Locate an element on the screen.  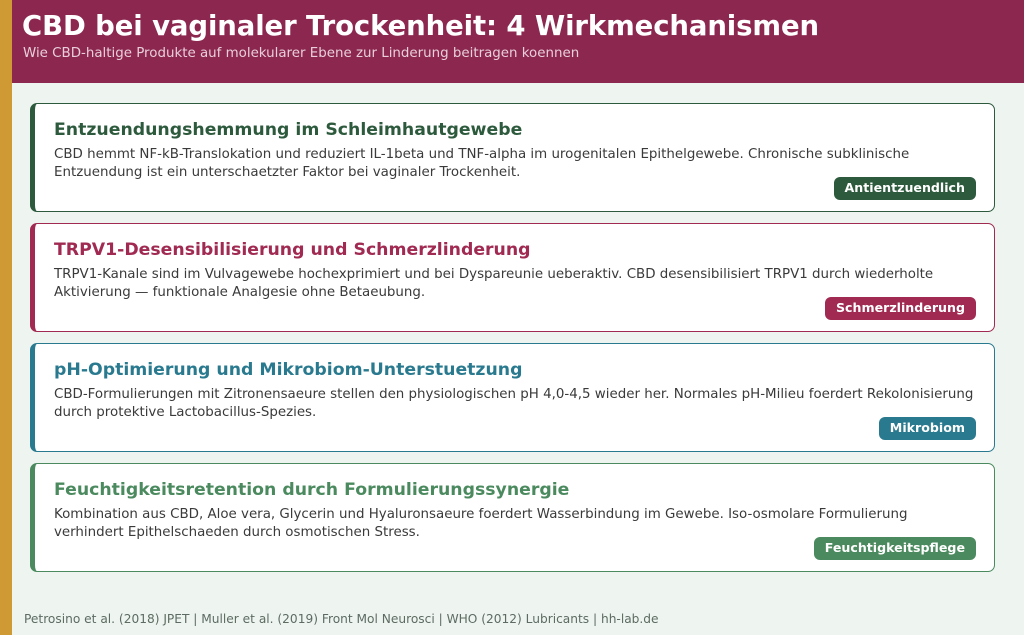
status-badge: Schmerzlinderung is located at coordinates (900, 308).